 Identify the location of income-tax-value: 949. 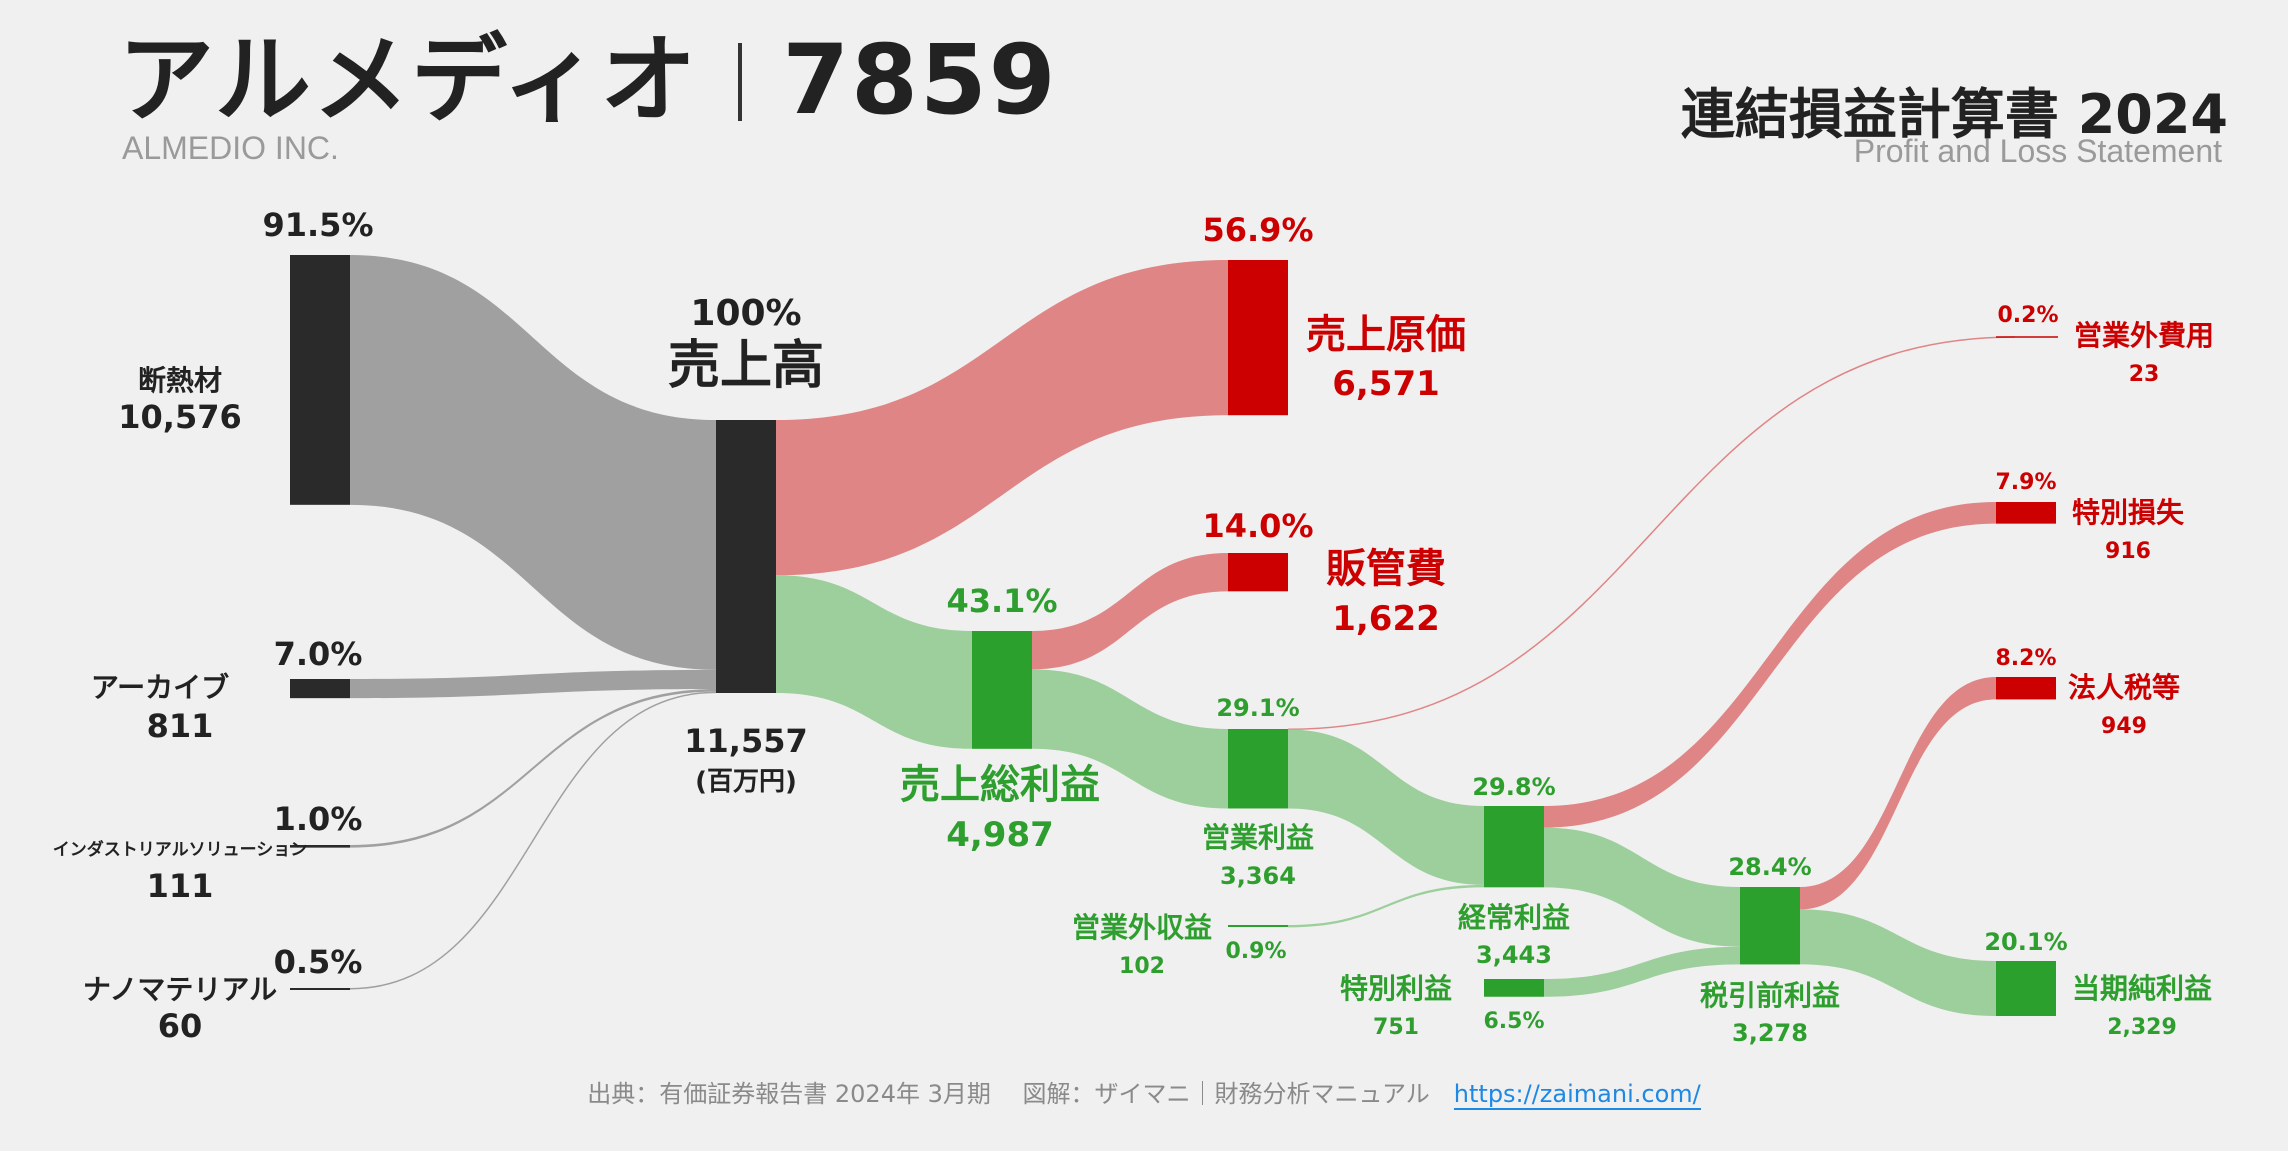
(2124, 726).